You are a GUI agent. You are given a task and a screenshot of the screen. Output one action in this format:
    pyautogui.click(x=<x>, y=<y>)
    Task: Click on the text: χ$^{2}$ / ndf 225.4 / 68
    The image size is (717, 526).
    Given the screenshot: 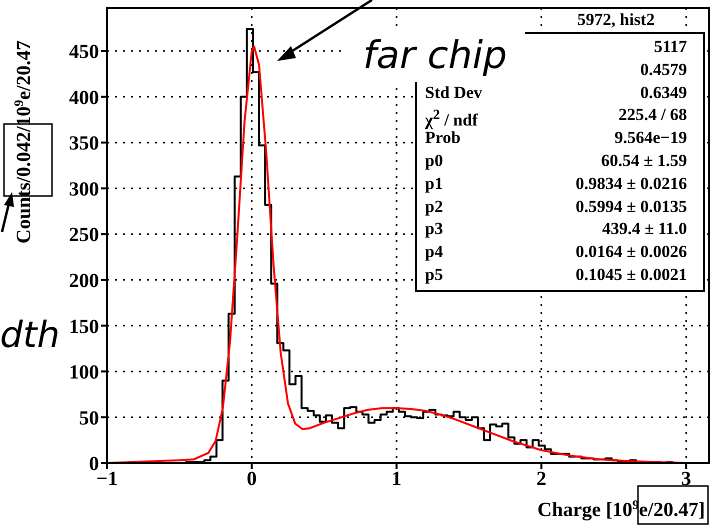 What is the action you would take?
    pyautogui.click(x=556, y=117)
    